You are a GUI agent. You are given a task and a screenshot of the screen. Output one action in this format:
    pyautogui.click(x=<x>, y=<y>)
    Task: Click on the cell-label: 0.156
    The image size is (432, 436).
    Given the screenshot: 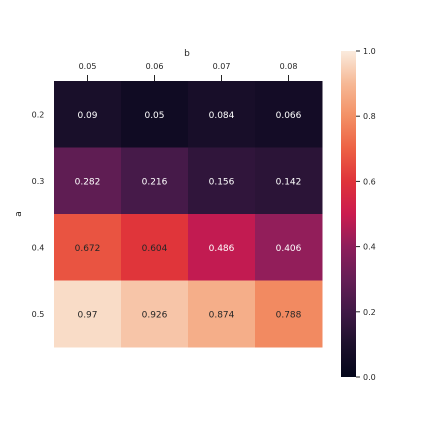 What is the action you would take?
    pyautogui.click(x=222, y=182)
    